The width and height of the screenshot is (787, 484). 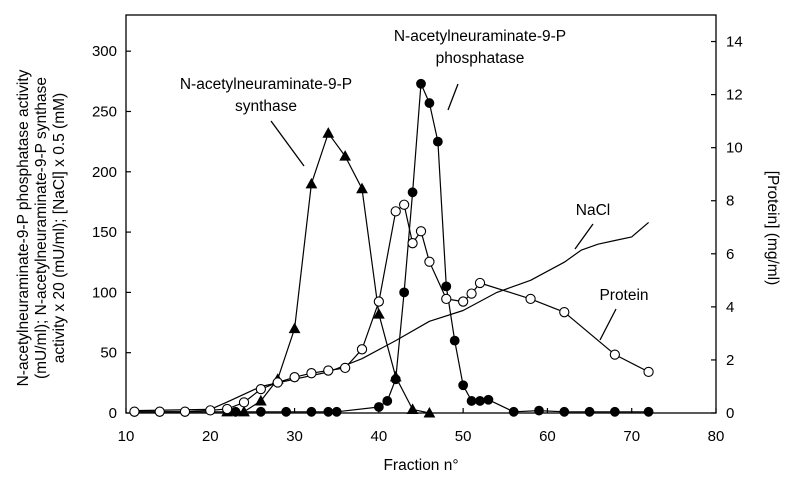 I want to click on annotation-phosphatase-line-1: N-acetylneuraminate-9-P, so click(x=480, y=36).